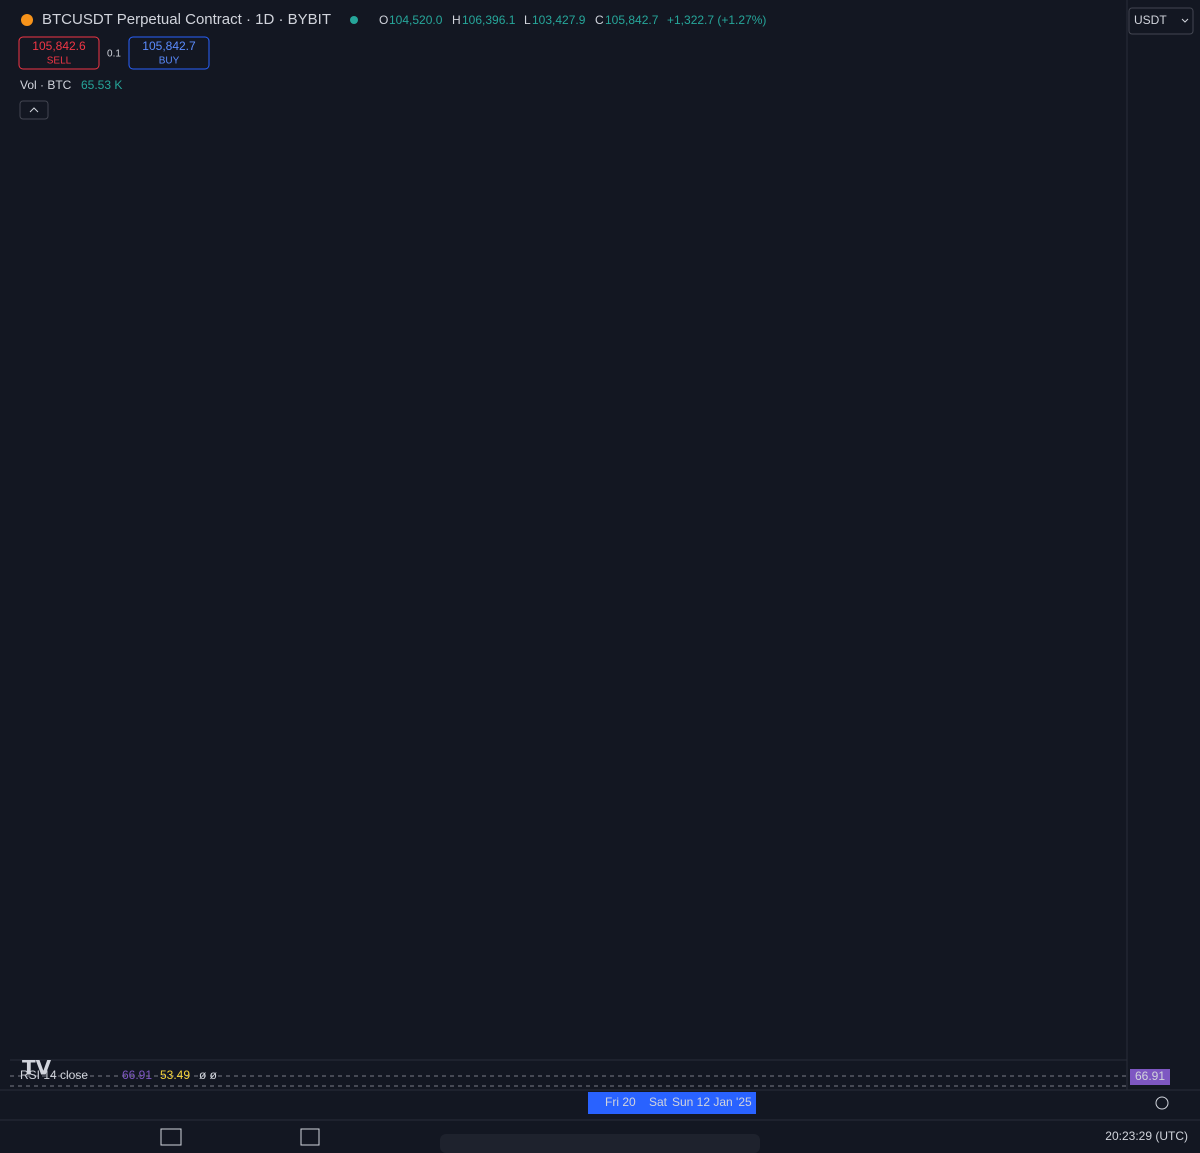 This screenshot has width=1200, height=1153. Describe the element at coordinates (46, 85) in the screenshot. I see `volume-legend: Vol · BTC` at that location.